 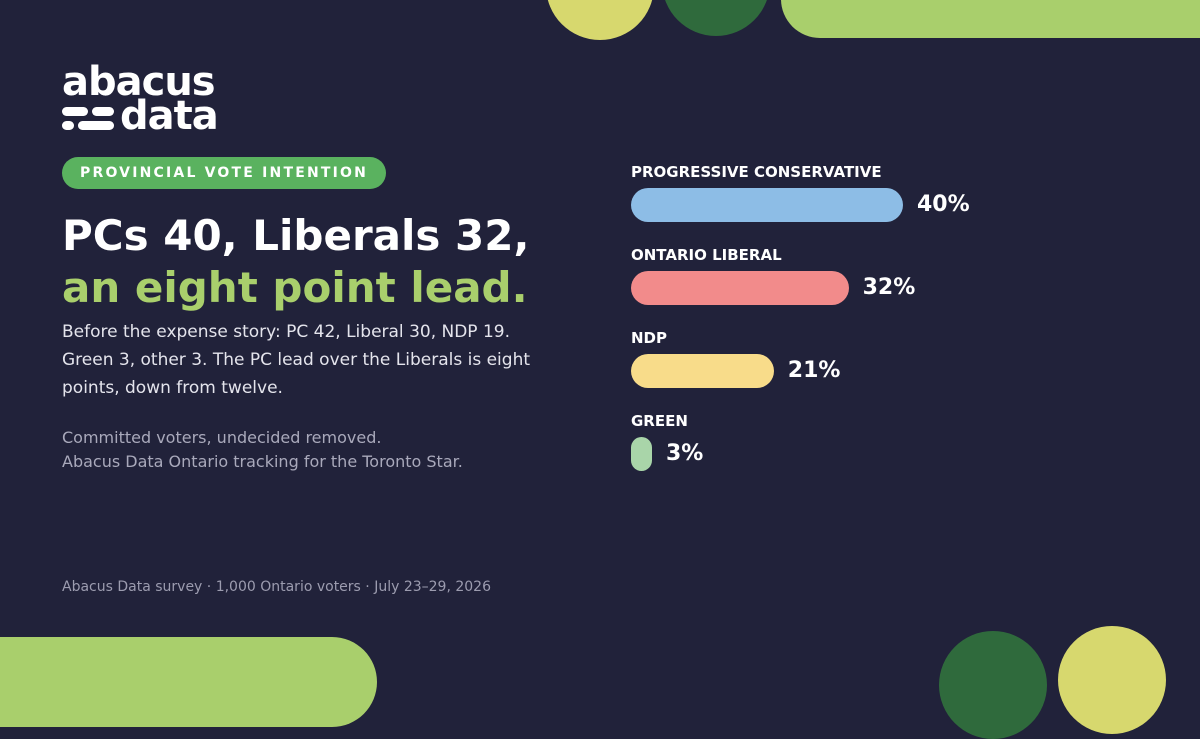 I want to click on deco-circle-top-yellow, so click(x=600, y=20).